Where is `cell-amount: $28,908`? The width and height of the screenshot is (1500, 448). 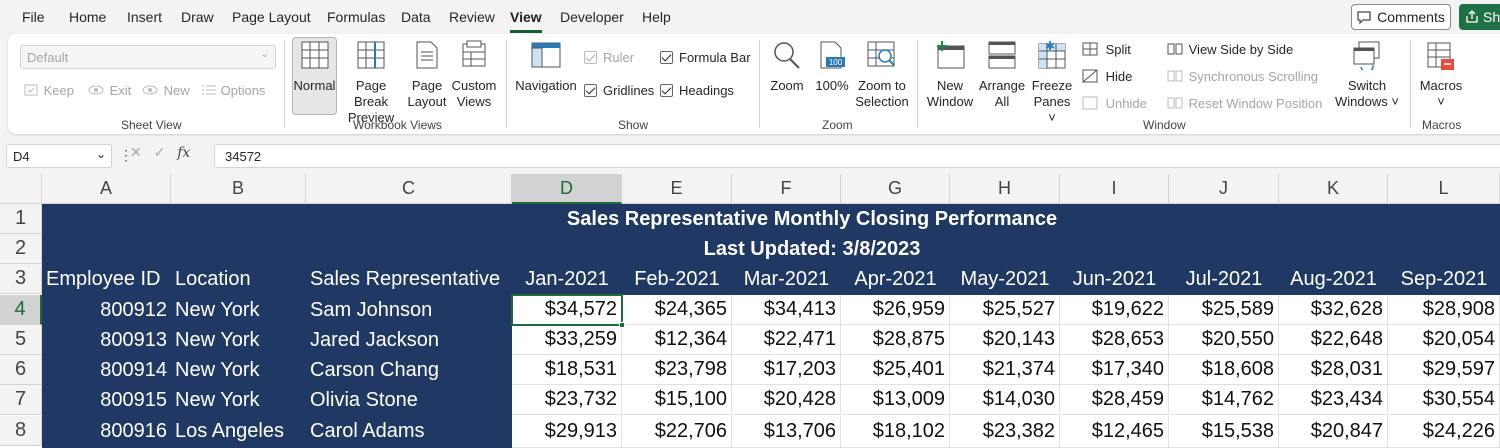
cell-amount: $28,908 is located at coordinates (1444, 310).